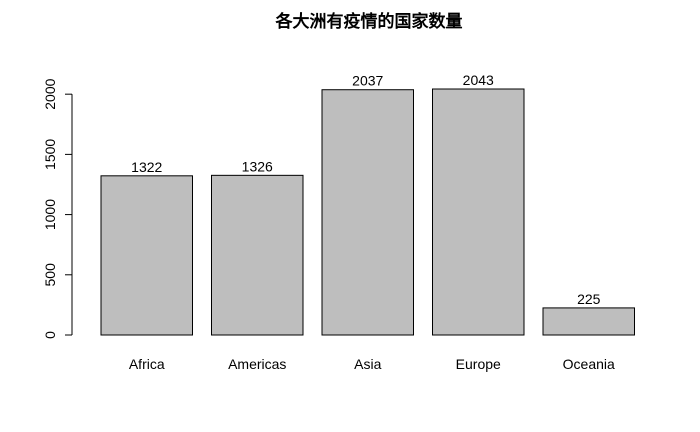  Describe the element at coordinates (257, 364) in the screenshot. I see `x-tick-label: Americas` at that location.